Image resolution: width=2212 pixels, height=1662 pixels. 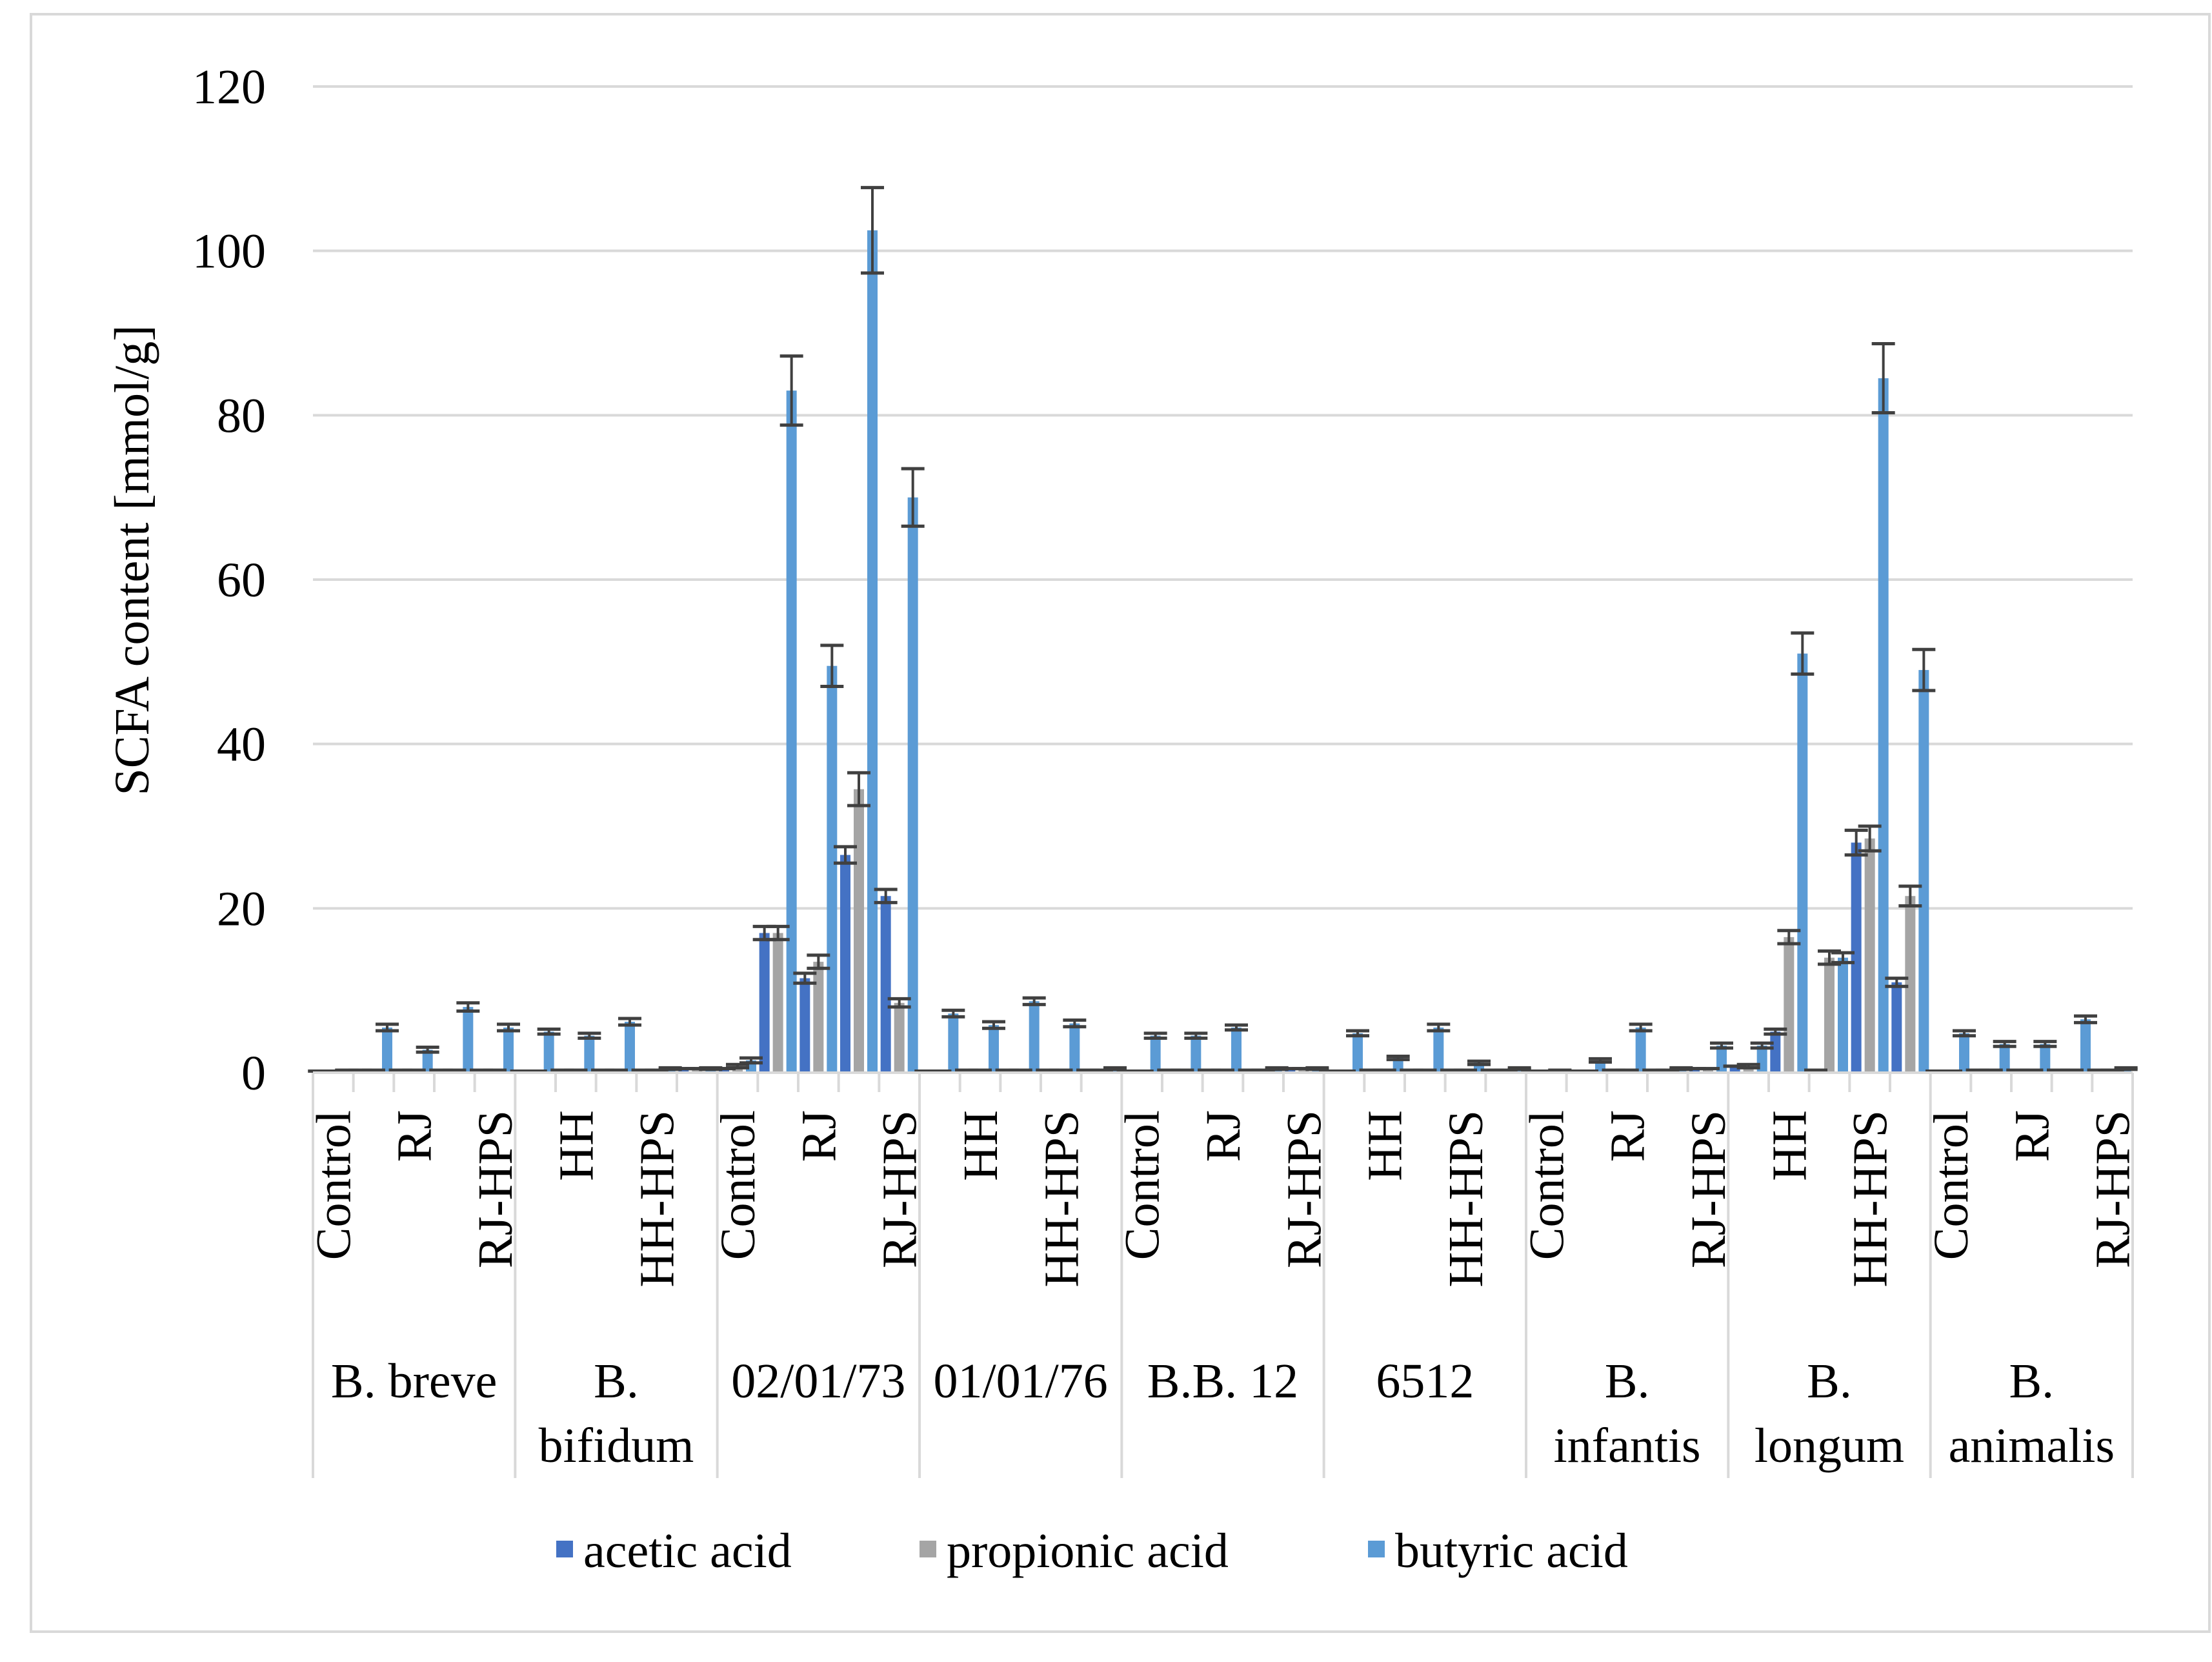 I want to click on group-label-7-1: longum, so click(x=1830, y=1446).